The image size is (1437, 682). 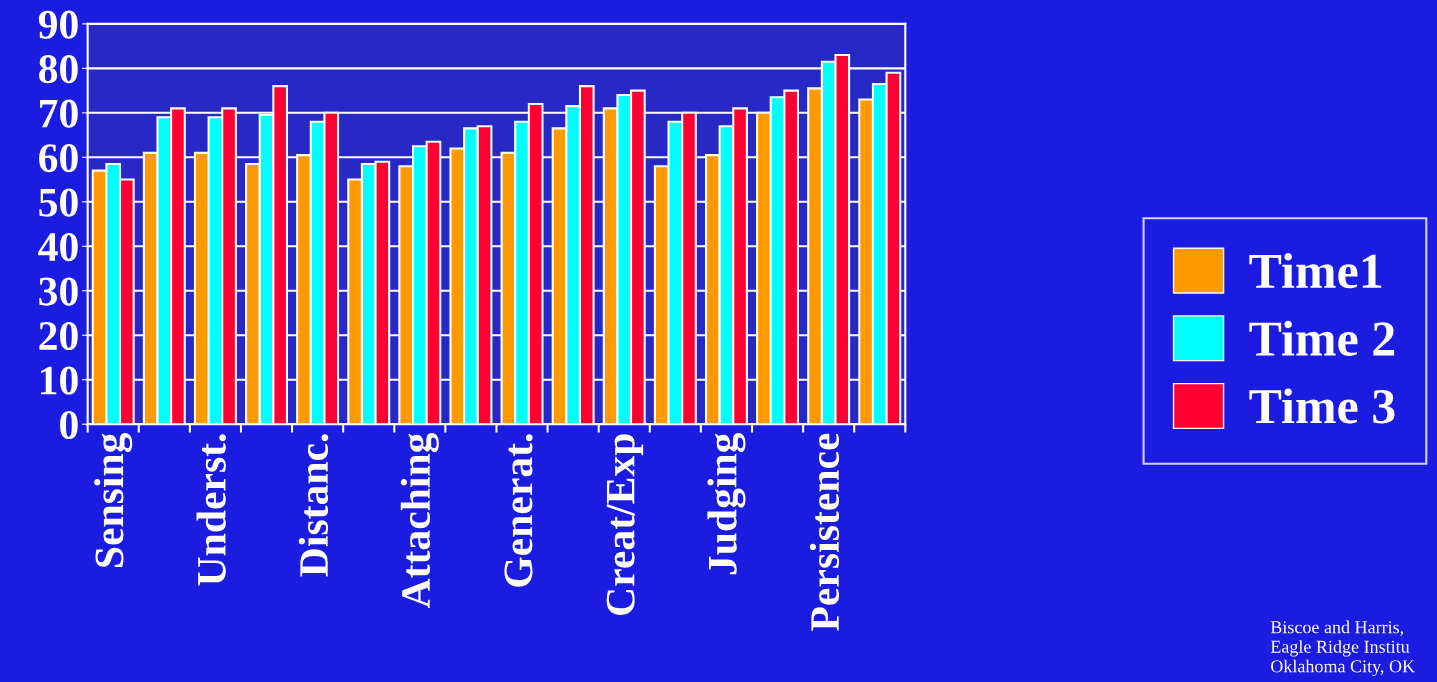 I want to click on y-tick-label: 30, so click(x=58, y=291).